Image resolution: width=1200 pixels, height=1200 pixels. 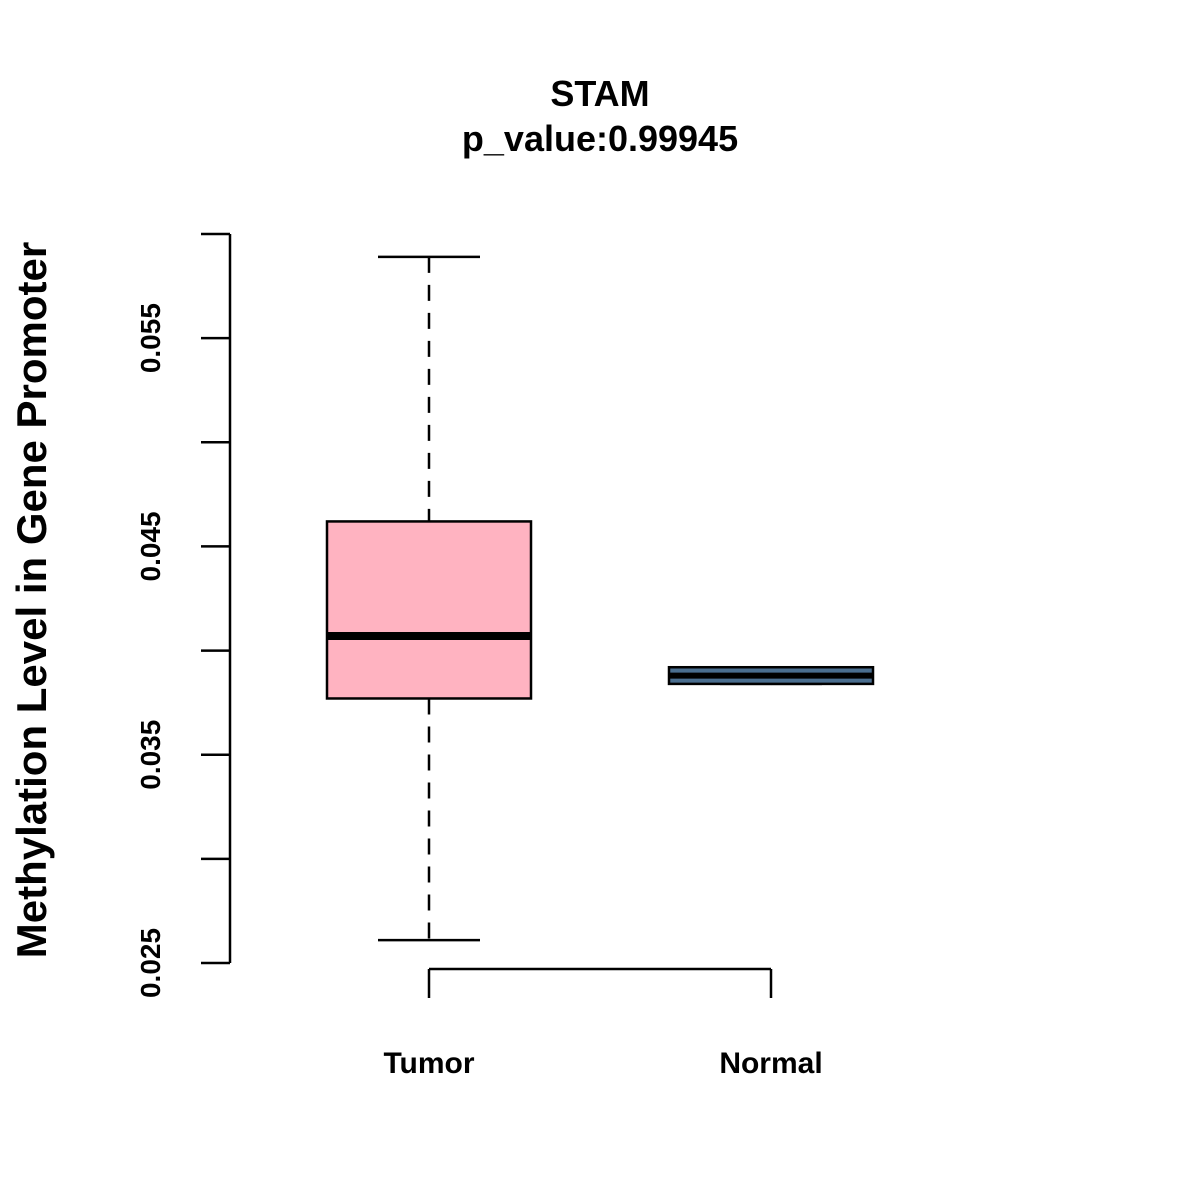 What do you see at coordinates (771, 675) in the screenshot?
I see `box-normal` at bounding box center [771, 675].